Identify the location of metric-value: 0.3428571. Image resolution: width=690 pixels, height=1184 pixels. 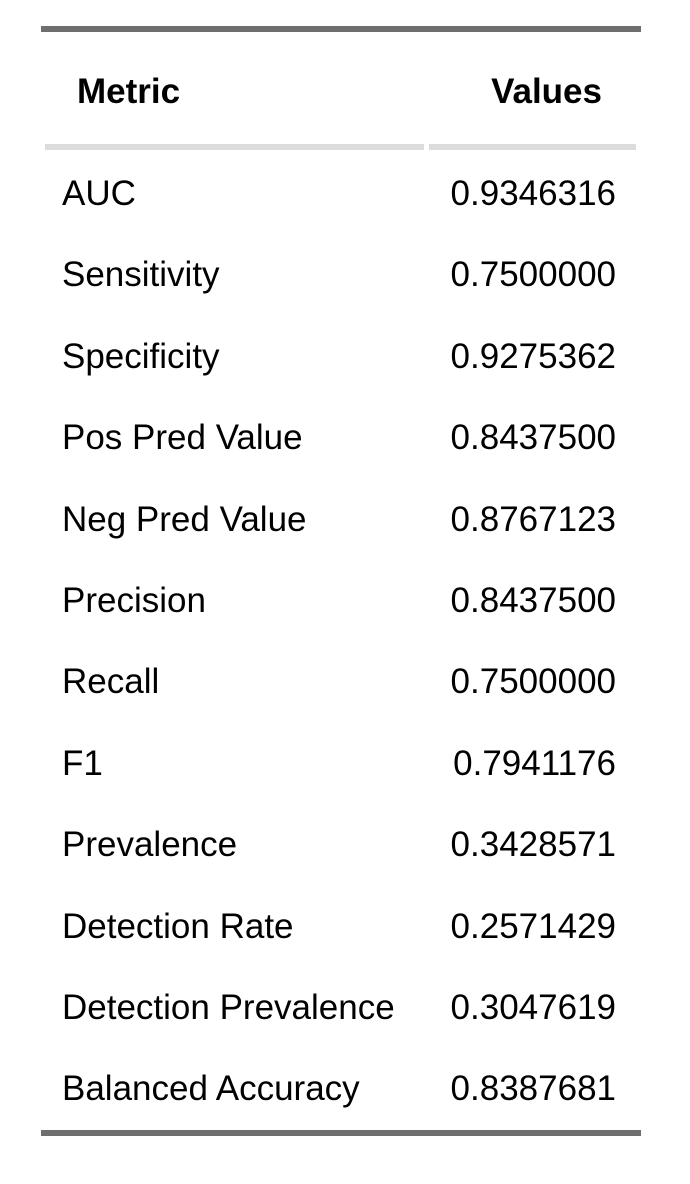
(533, 845).